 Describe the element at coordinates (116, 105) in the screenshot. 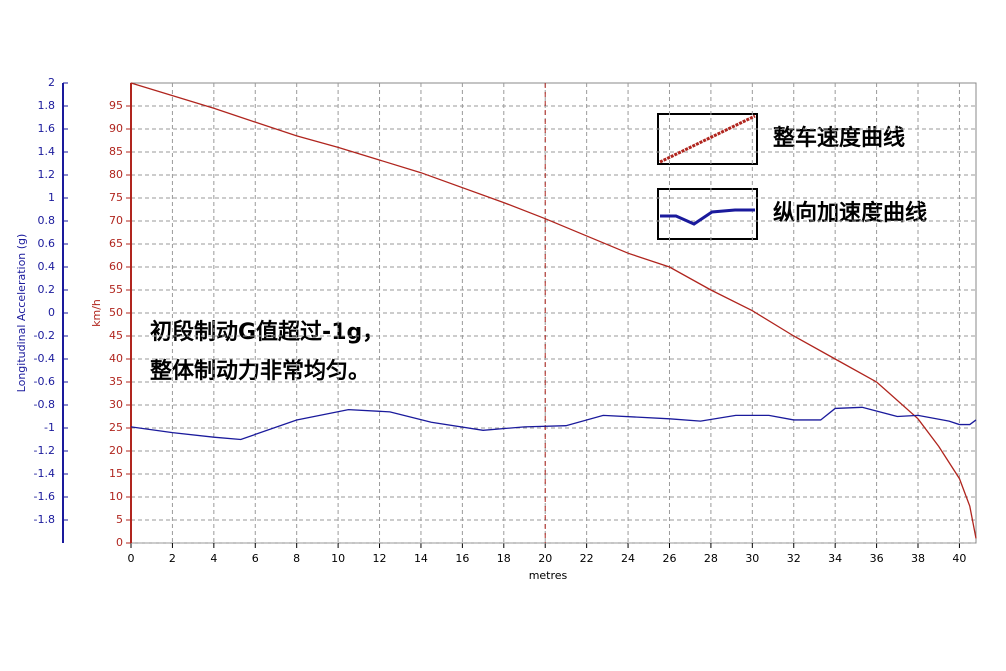

I see `y2-tick-label: 95` at that location.